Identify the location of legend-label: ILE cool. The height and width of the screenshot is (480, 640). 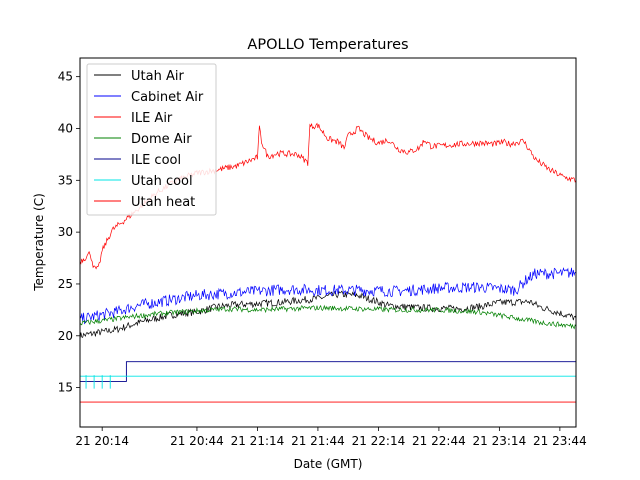
(156, 160).